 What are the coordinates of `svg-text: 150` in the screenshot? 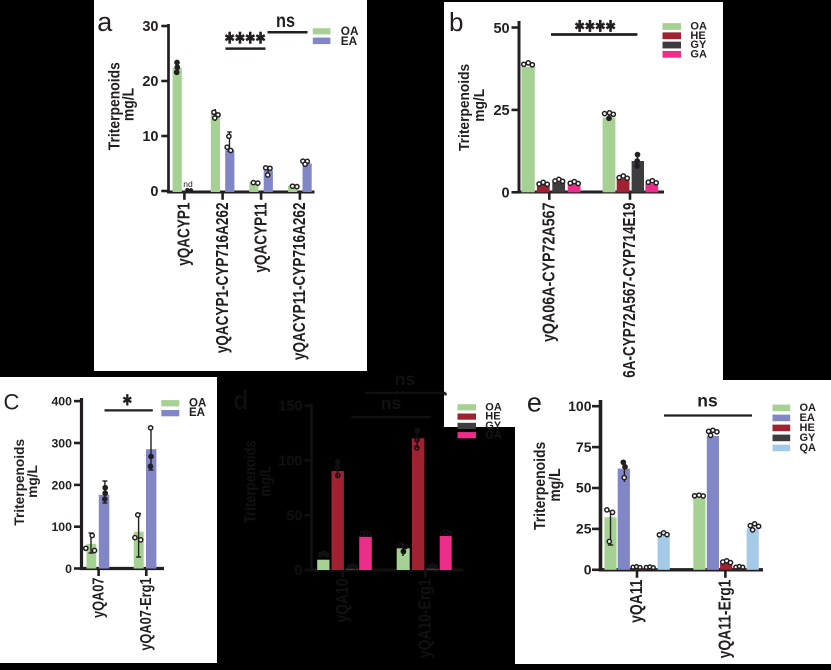 It's located at (290, 407).